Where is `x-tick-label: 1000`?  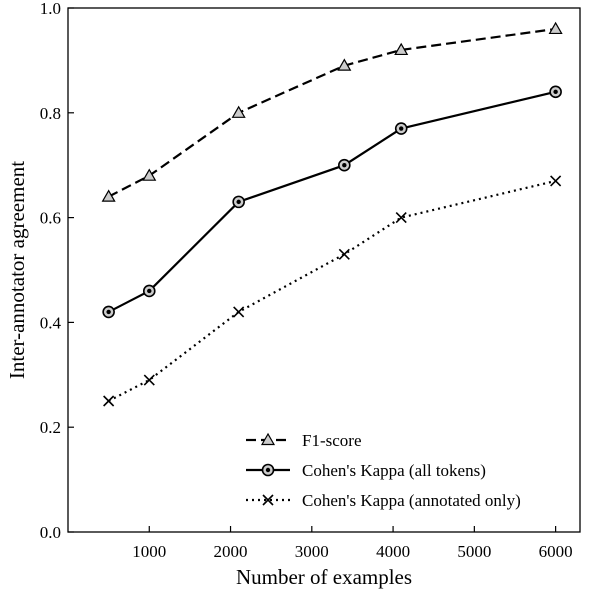 x-tick-label: 1000 is located at coordinates (149, 551).